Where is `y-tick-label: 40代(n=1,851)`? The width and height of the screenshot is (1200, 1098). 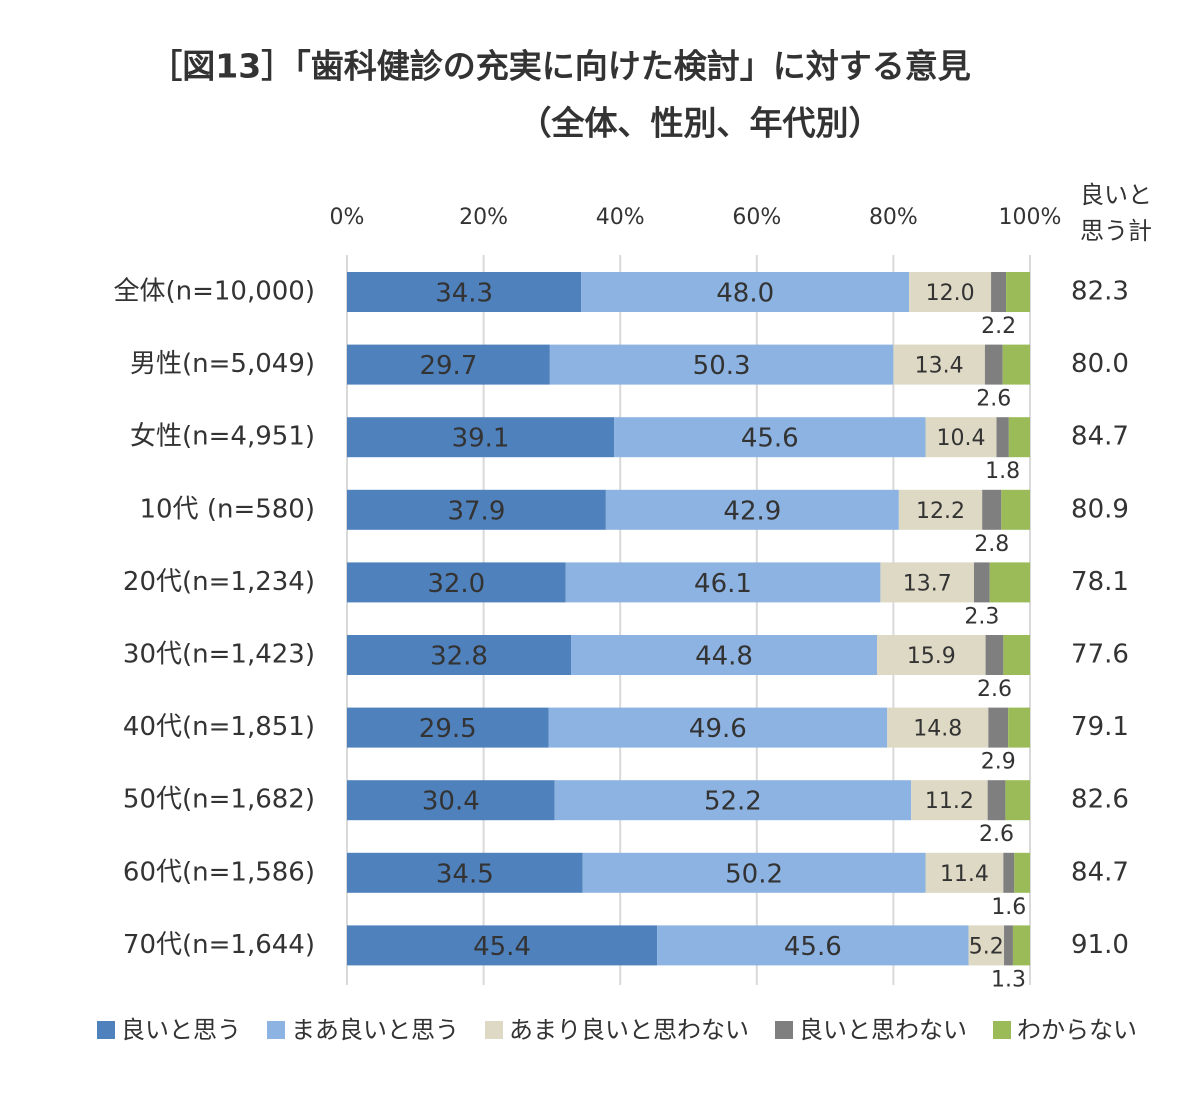
y-tick-label: 40代(n=1,851) is located at coordinates (219, 727).